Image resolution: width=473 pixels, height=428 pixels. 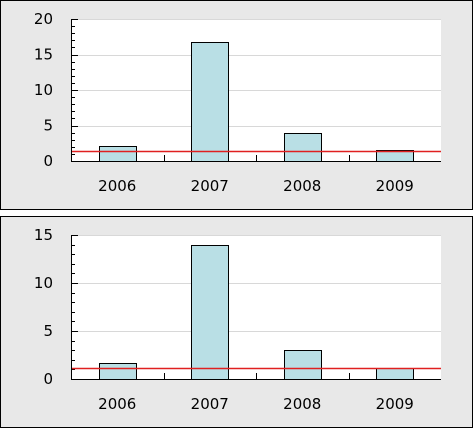 What do you see at coordinates (395, 374) in the screenshot?
I see `bar-2009` at bounding box center [395, 374].